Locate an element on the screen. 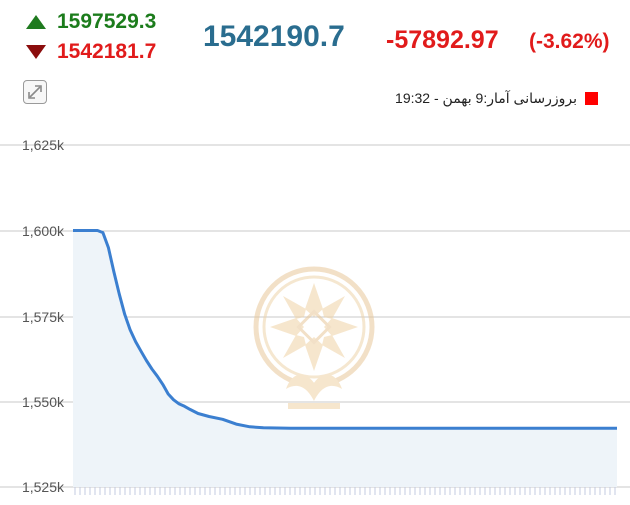 This screenshot has width=630, height=505. low-value-row: 1542181.7 is located at coordinates (91, 52).